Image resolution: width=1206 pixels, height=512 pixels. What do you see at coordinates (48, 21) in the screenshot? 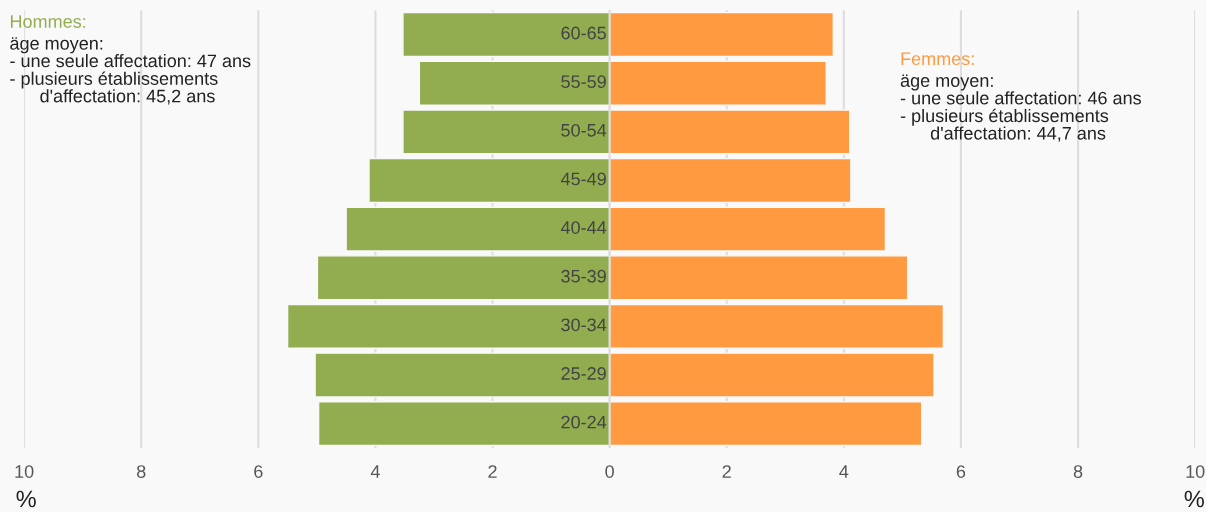
I see `text: Hommes:` at bounding box center [48, 21].